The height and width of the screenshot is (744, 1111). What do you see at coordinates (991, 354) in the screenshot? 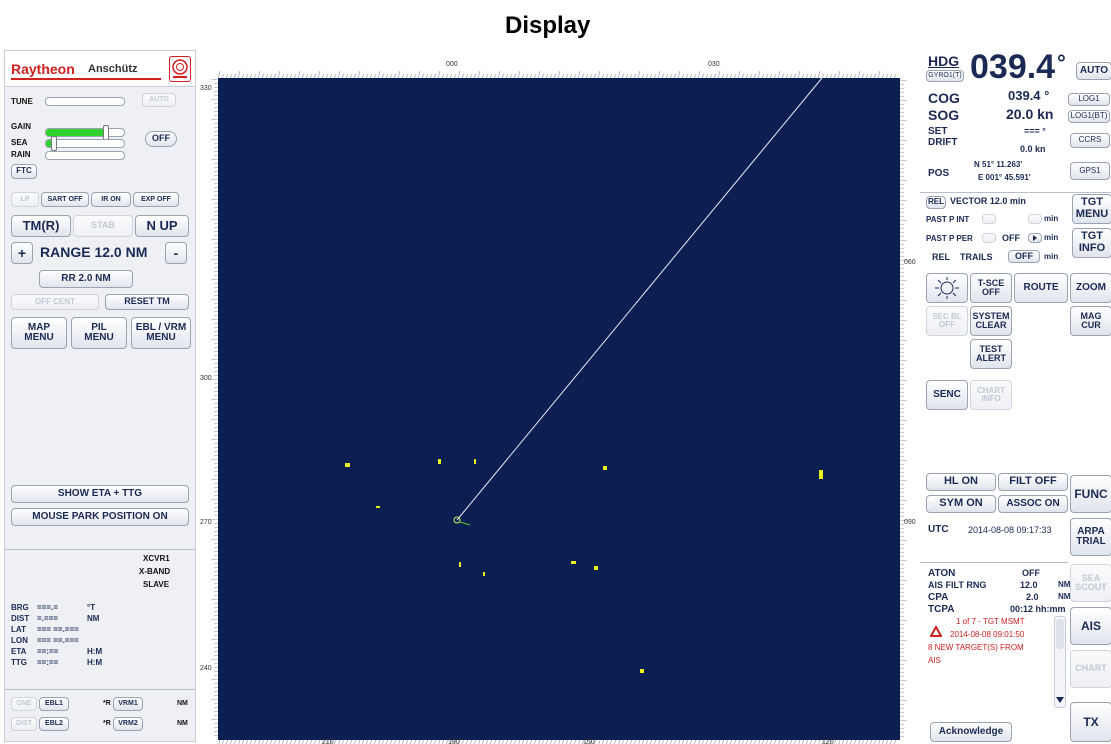
I see `test-alert-button: TEST ALERT` at bounding box center [991, 354].